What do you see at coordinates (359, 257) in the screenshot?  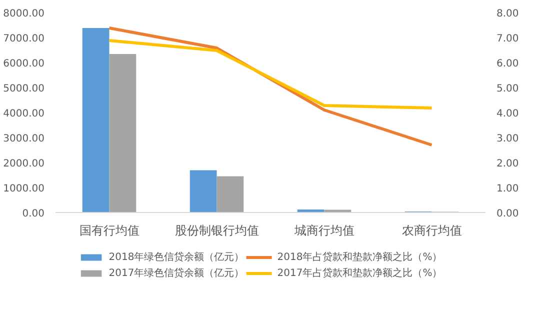 I see `legend-label: 2018年占贷款和垫款净额之比（%）` at bounding box center [359, 257].